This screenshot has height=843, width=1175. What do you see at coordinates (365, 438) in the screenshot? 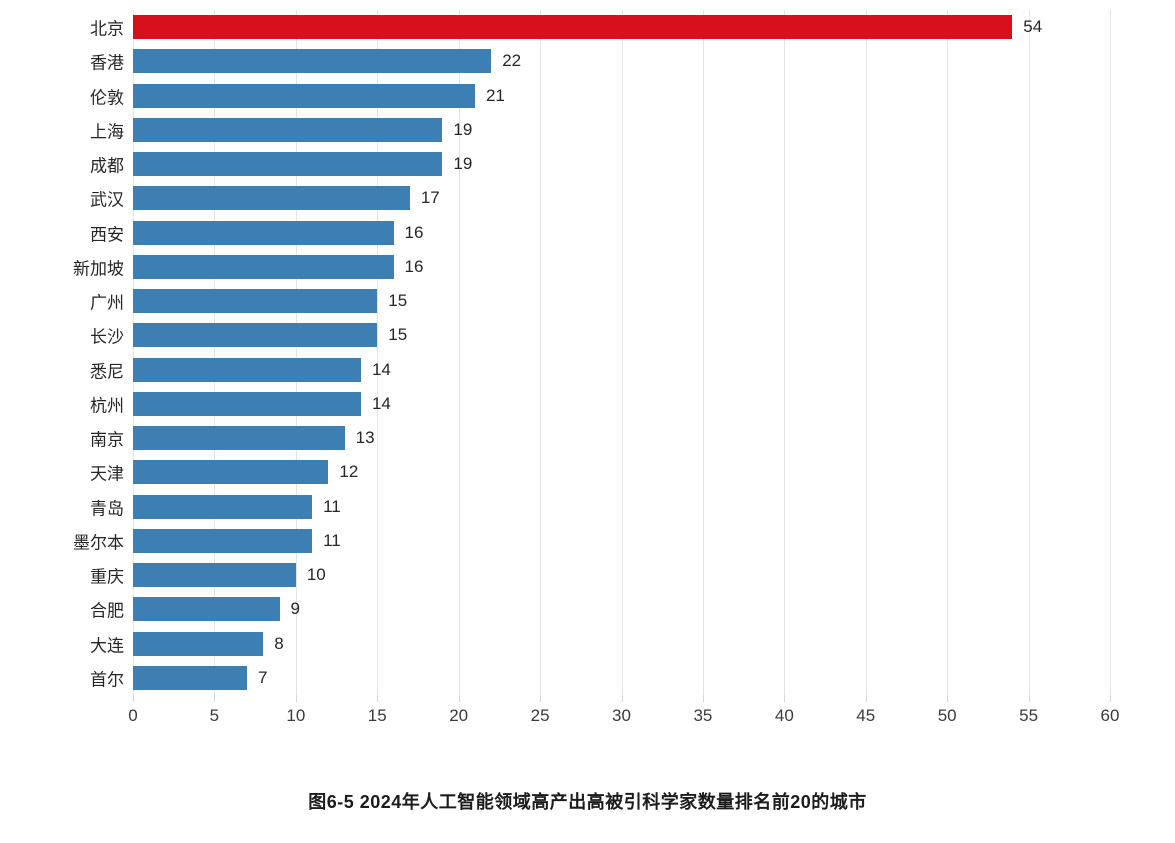
I see `value-label: 13` at bounding box center [365, 438].